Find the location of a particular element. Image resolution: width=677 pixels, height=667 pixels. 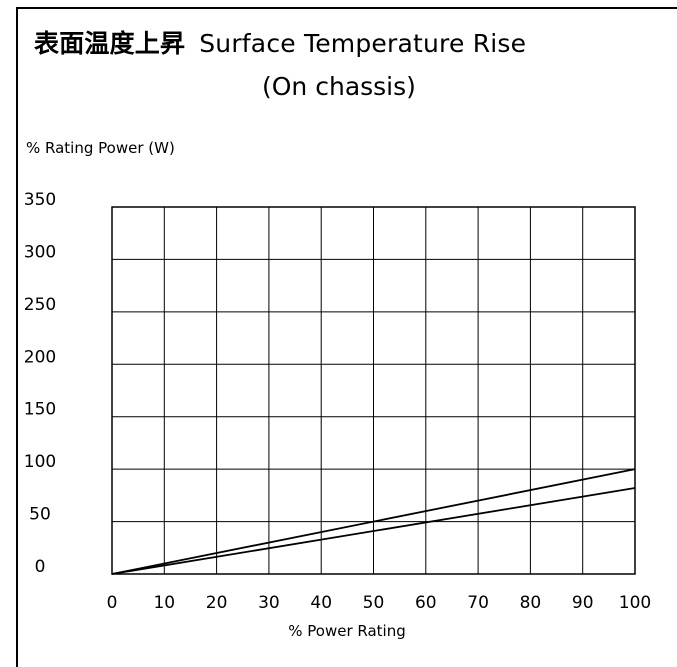

x-tick-label: 90 is located at coordinates (583, 603).